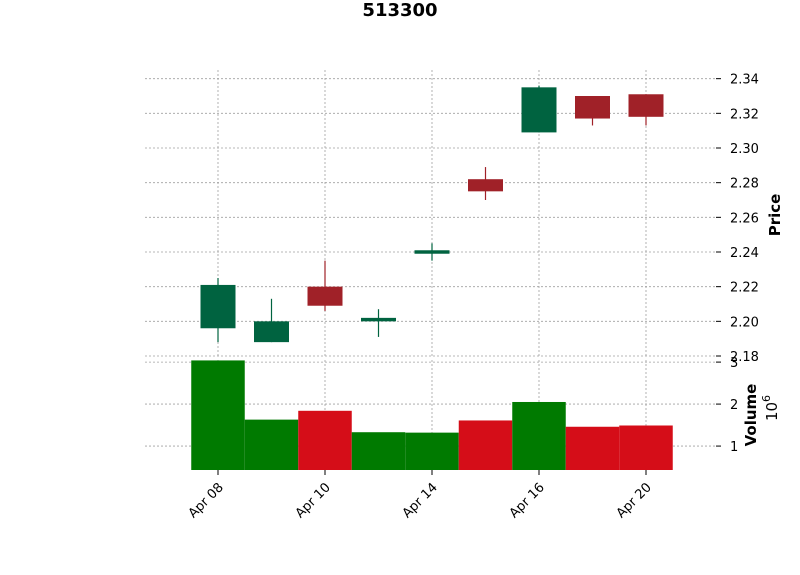  What do you see at coordinates (420, 500) in the screenshot?
I see `x-tick-label: Apr 14` at bounding box center [420, 500].